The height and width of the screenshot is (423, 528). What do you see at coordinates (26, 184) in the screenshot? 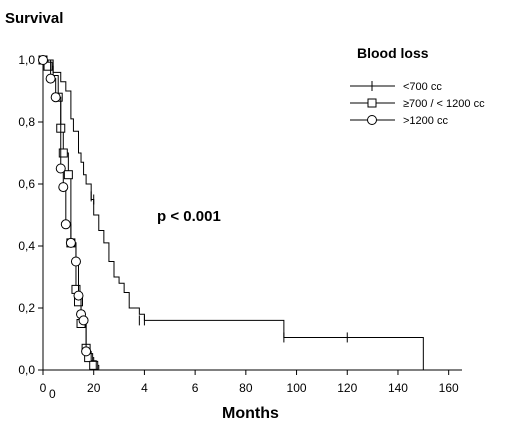
I see `y-tick-label: 0,6` at bounding box center [26, 184].